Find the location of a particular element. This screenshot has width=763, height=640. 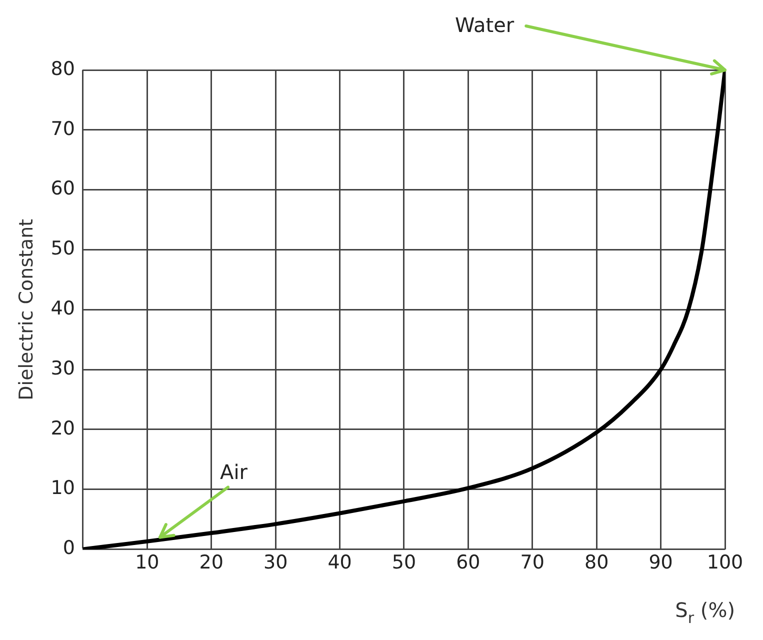

y-tick-label: 40 is located at coordinates (62, 309).